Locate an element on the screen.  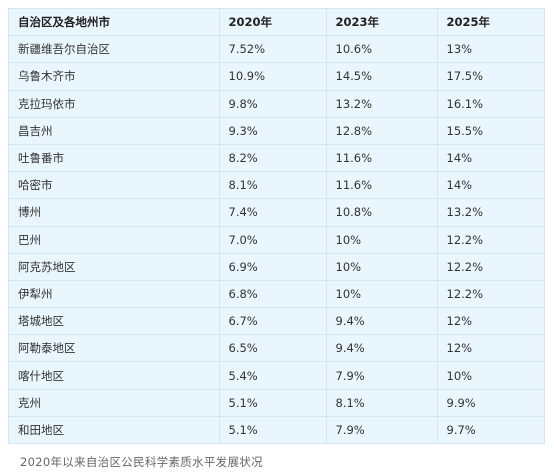
cell-value-2025: 13% is located at coordinates (490, 49).